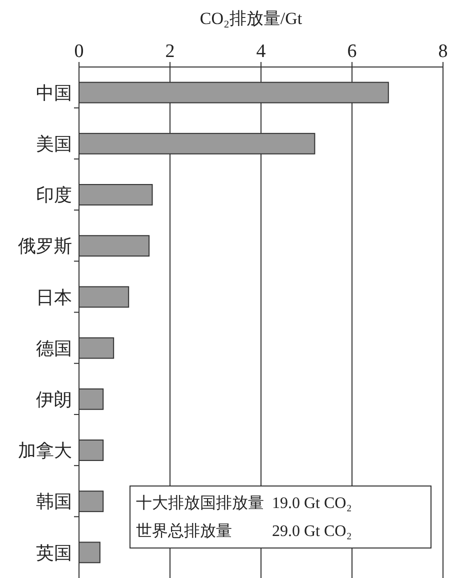 The width and height of the screenshot is (449, 578). I want to click on annotation: 十大排放国排放量 19.0 Gt CO₂, so click(244, 503).